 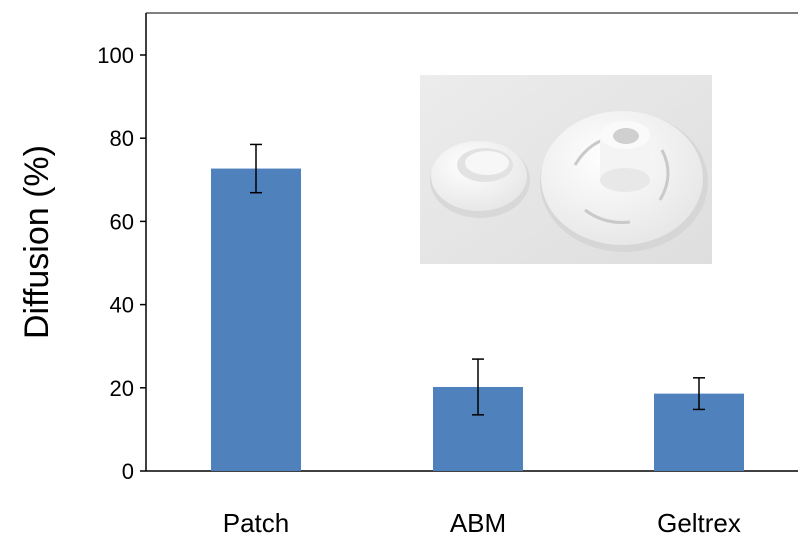 What do you see at coordinates (478, 387) in the screenshot?
I see `error-bar-abm` at bounding box center [478, 387].